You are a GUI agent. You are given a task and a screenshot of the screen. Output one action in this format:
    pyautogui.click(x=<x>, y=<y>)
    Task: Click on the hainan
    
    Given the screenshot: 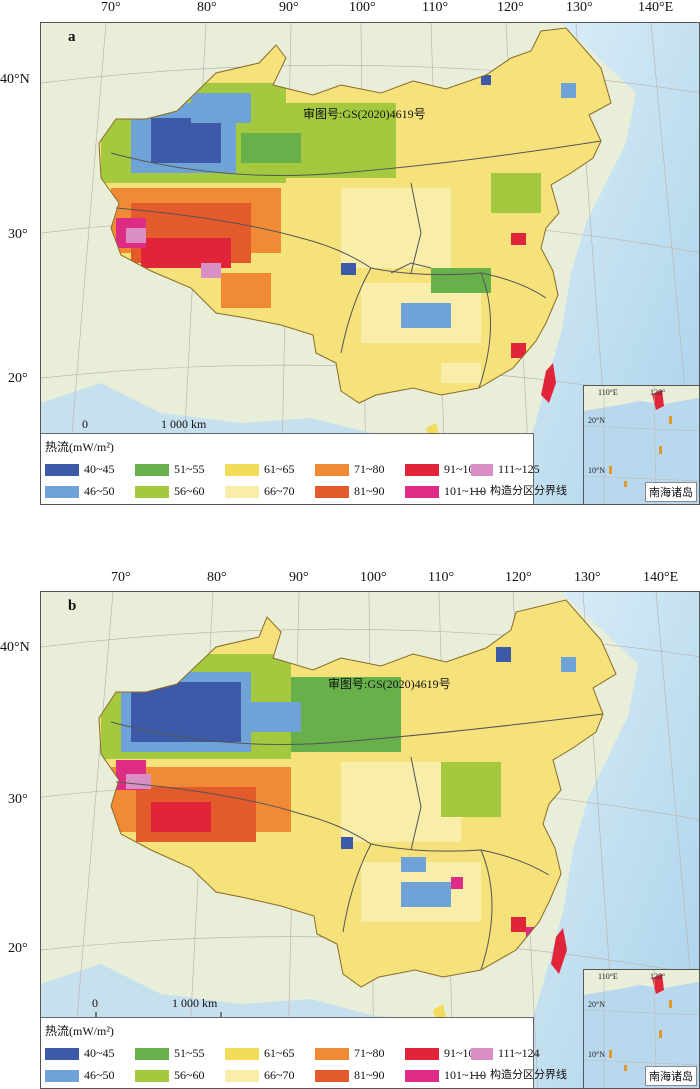 What is the action you would take?
    pyautogui.click(x=439, y=1012)
    